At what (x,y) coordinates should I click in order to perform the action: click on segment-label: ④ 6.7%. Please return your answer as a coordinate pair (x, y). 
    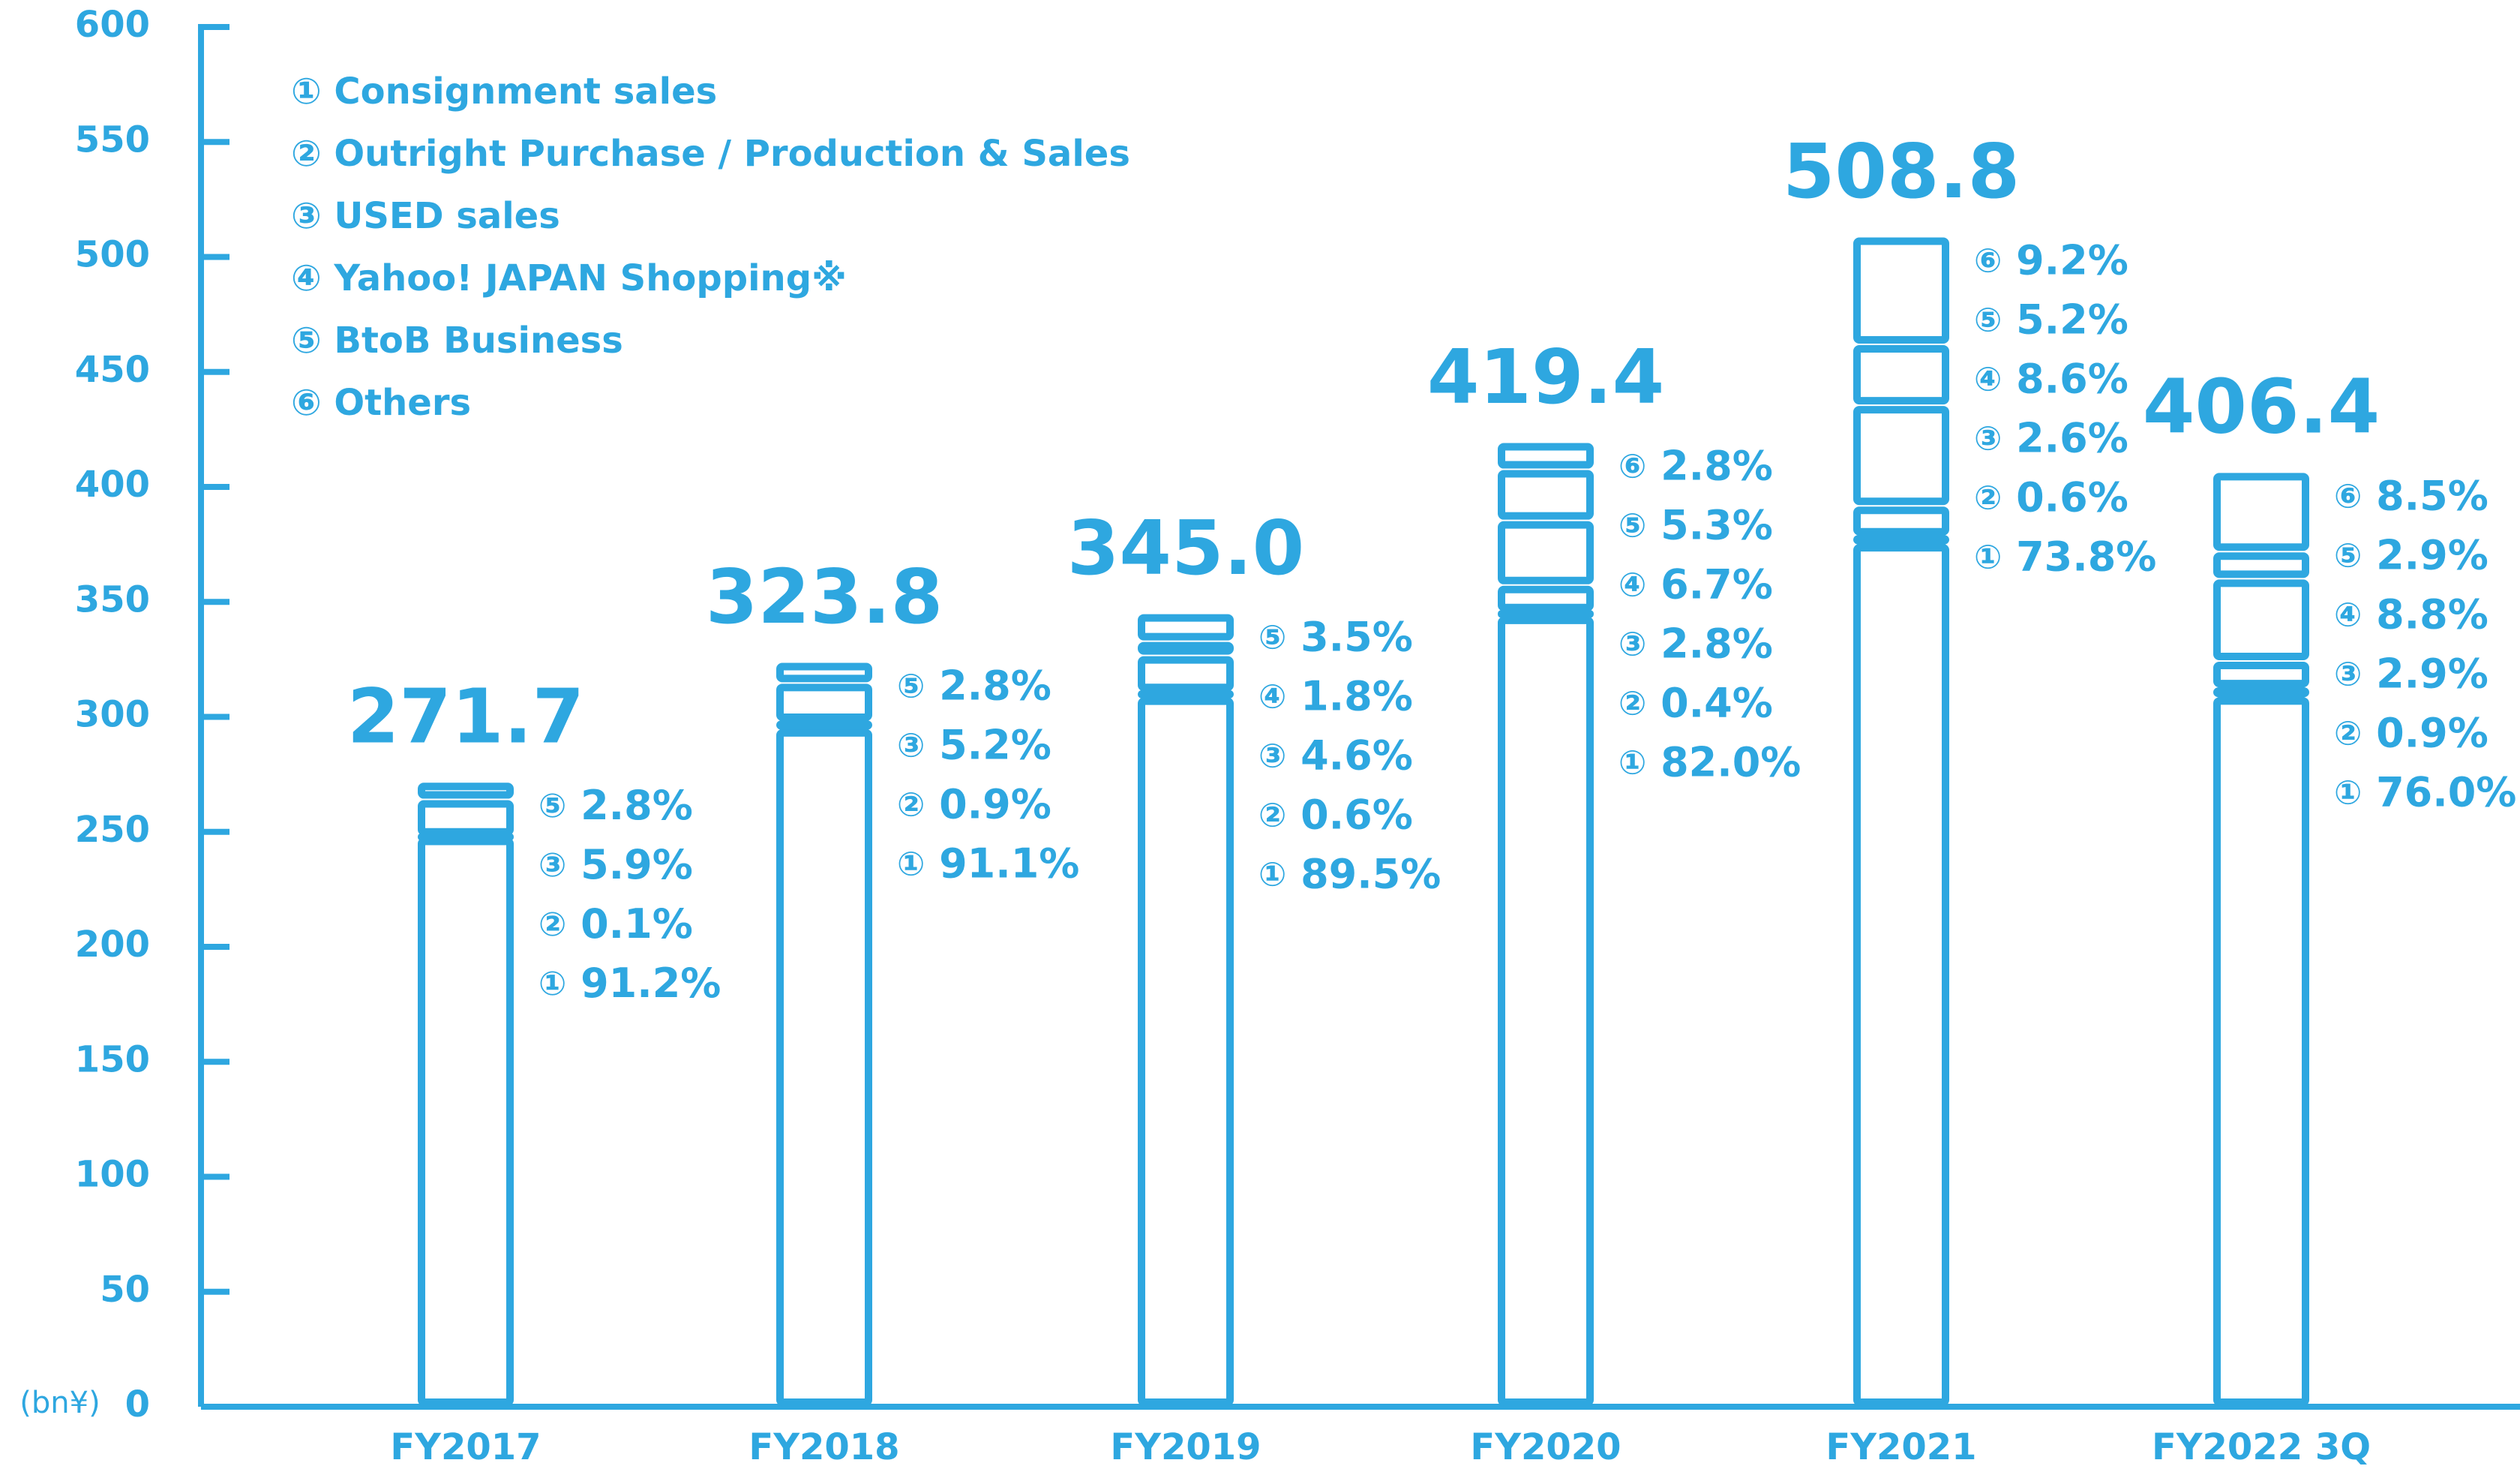
    Looking at the image, I should click on (1695, 584).